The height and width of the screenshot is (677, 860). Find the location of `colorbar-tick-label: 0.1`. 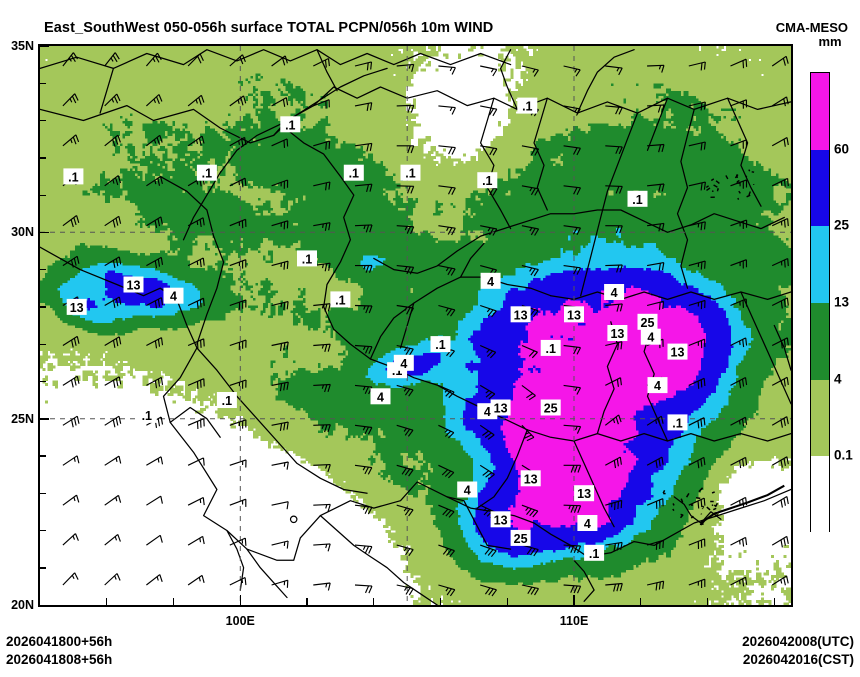

colorbar-tick-label: 0.1 is located at coordinates (843, 455).